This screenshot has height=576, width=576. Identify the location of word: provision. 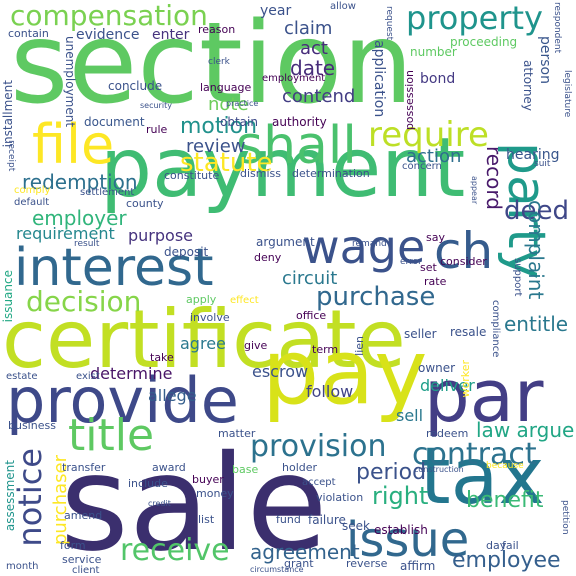
(318, 446).